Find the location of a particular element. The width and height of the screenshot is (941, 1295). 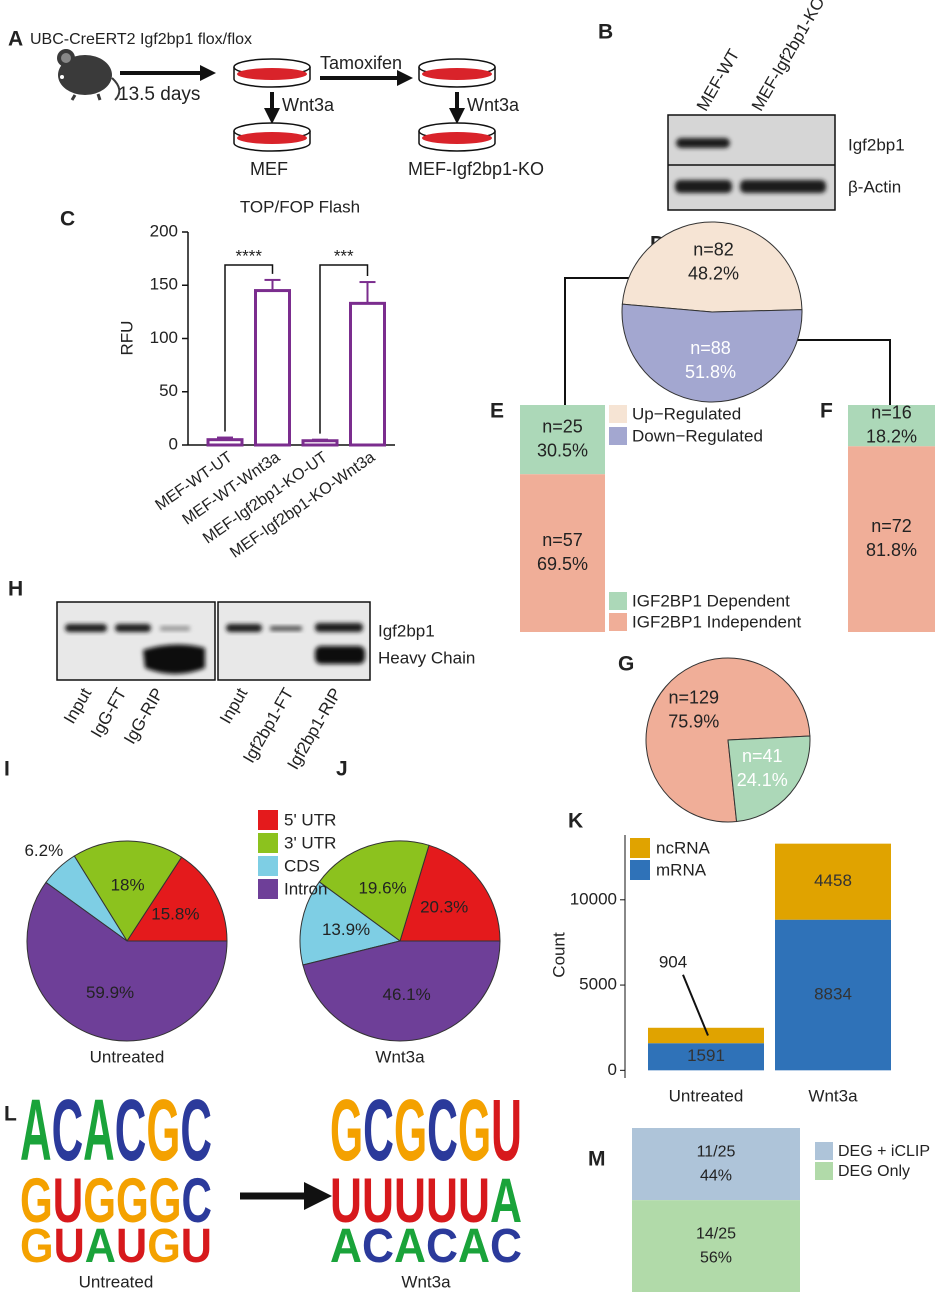

segment-label: 81.8% is located at coordinates (891, 550).